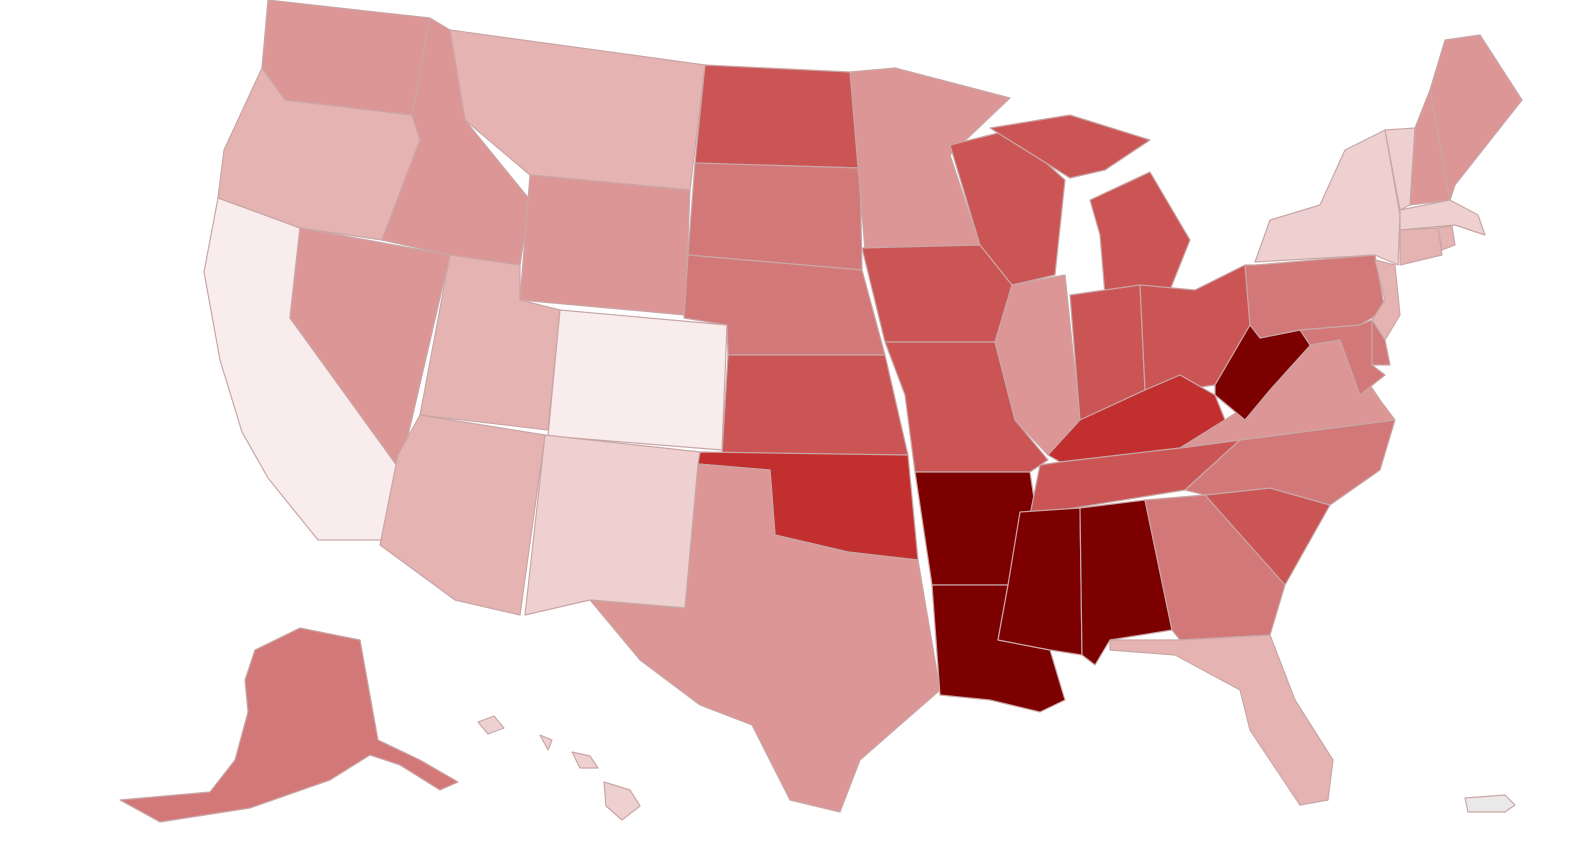  What do you see at coordinates (637, 380) in the screenshot?
I see `state-colorado` at bounding box center [637, 380].